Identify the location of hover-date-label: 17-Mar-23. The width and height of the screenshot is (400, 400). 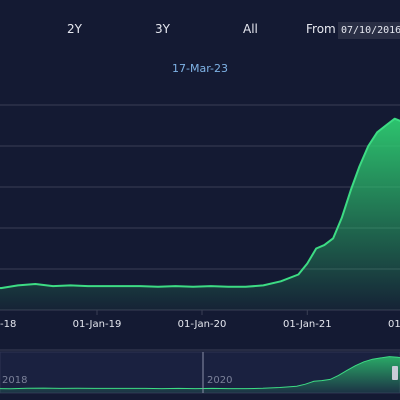
(200, 68).